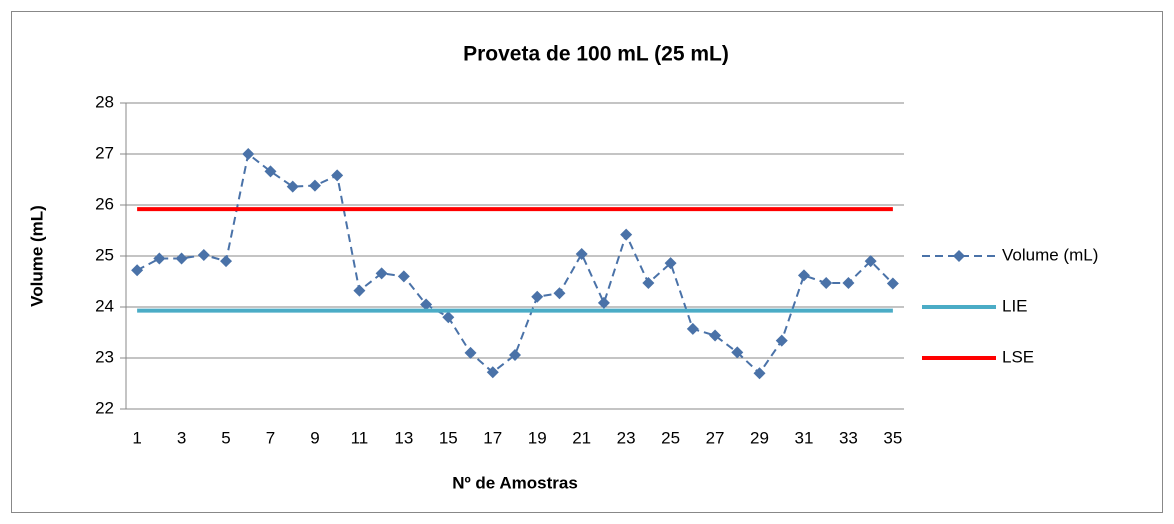 The height and width of the screenshot is (524, 1174). I want to click on y-tick-label: 27, so click(104, 152).